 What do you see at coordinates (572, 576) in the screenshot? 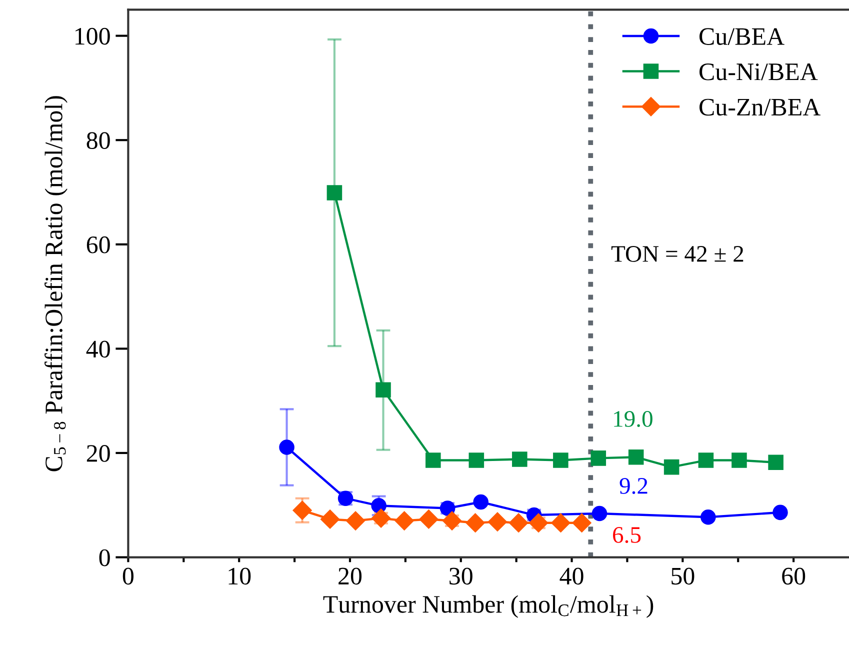
I see `x-tick-label: 40` at bounding box center [572, 576].